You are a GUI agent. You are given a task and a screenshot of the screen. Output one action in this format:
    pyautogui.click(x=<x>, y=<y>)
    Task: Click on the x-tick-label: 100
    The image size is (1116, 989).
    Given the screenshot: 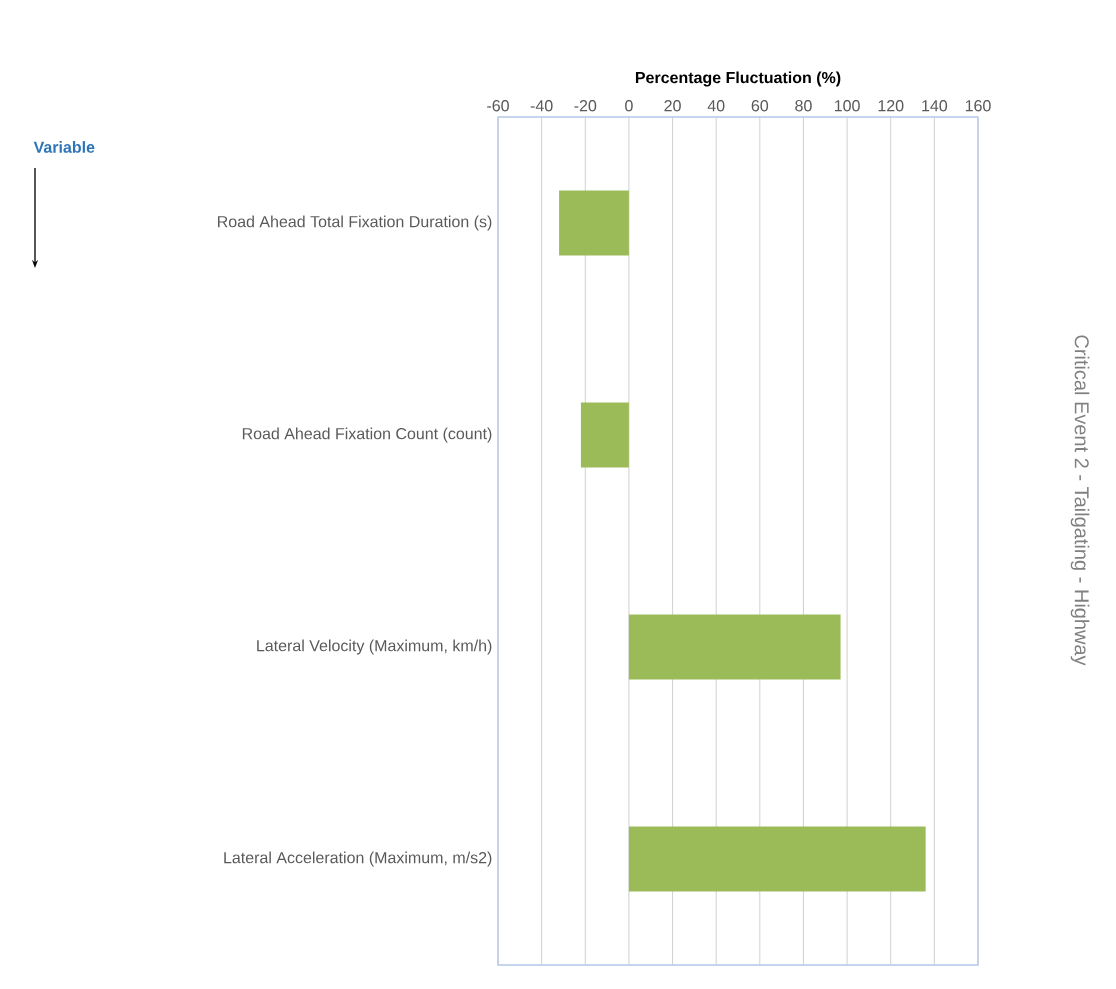 What is the action you would take?
    pyautogui.click(x=847, y=106)
    